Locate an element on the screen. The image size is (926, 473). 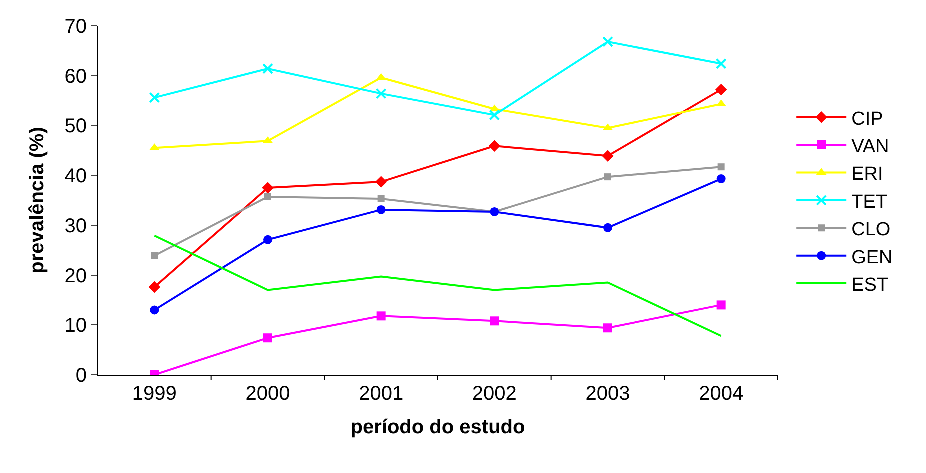
line-series is located at coordinates (438, 286).